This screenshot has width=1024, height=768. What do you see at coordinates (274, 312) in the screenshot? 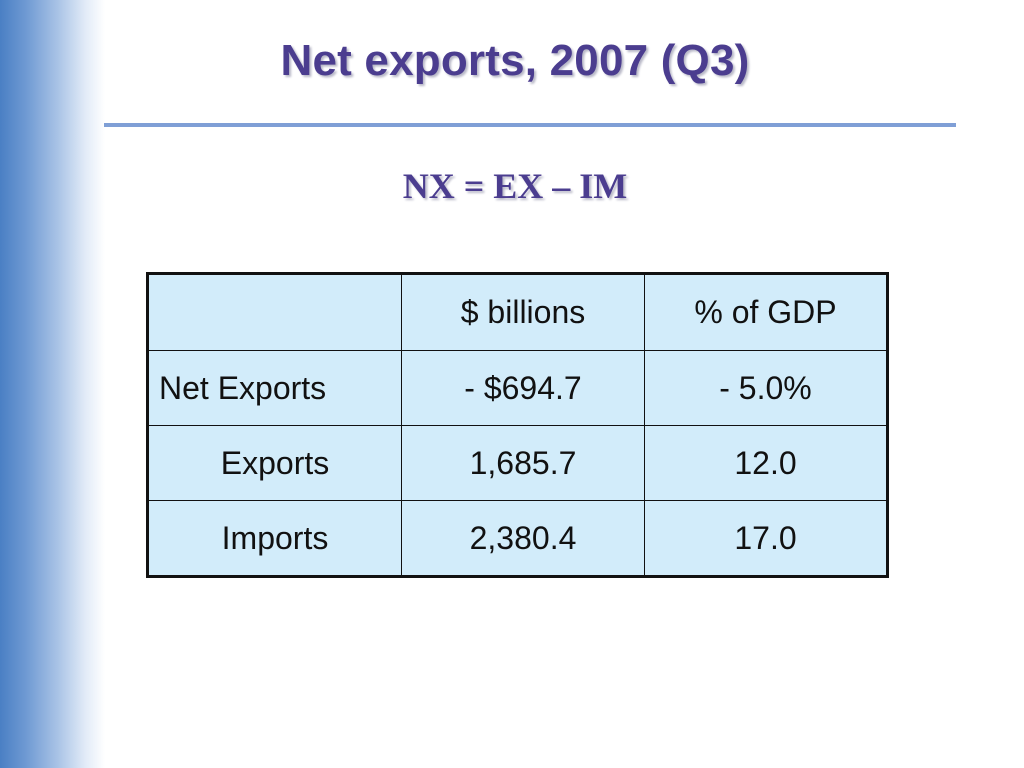
I see `header-cell-empty` at bounding box center [274, 312].